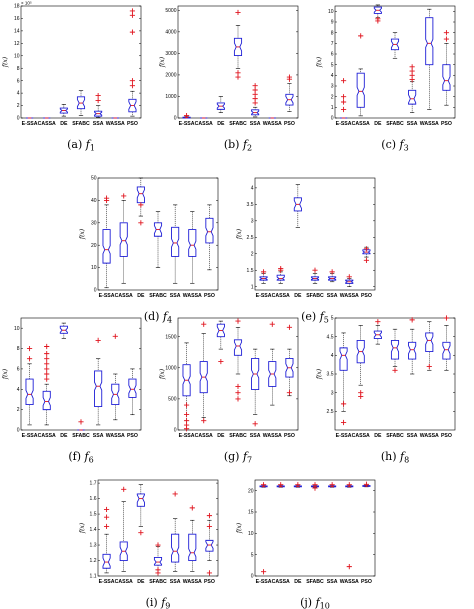 This screenshot has height=609, width=474. What do you see at coordinates (80, 457) in the screenshot?
I see `panel-caption: (f) f6` at bounding box center [80, 457].